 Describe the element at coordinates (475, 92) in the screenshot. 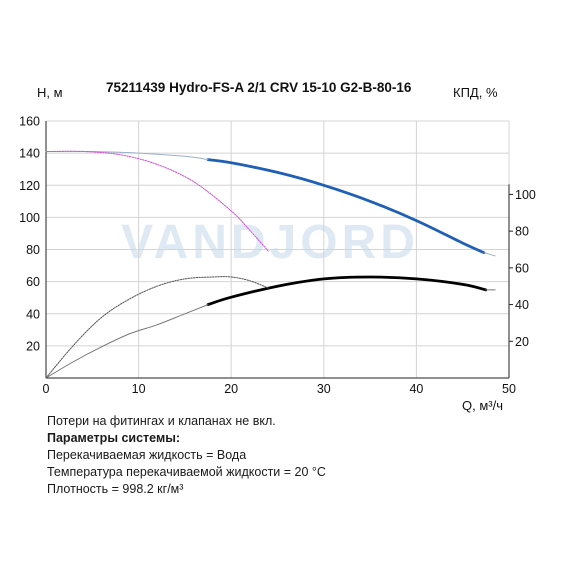

I see `y-axis-right-label: КПД, %` at that location.